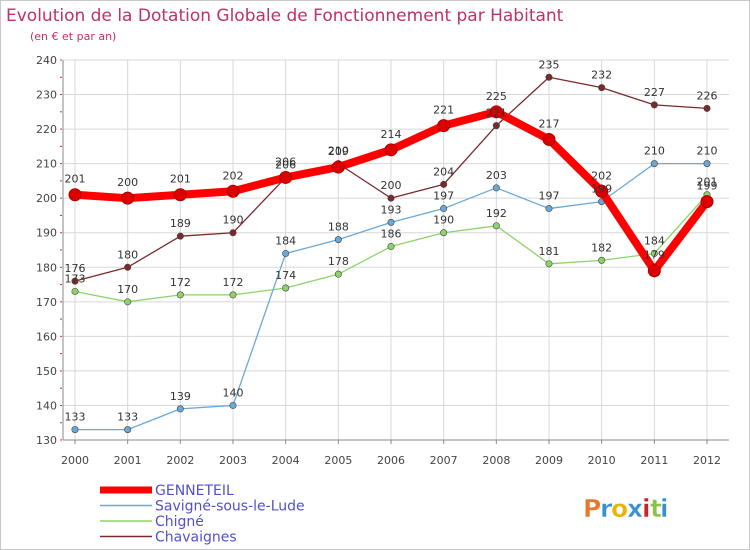  What do you see at coordinates (496, 175) in the screenshot?
I see `data-label-savign-sous-le-lude: 203` at bounding box center [496, 175].